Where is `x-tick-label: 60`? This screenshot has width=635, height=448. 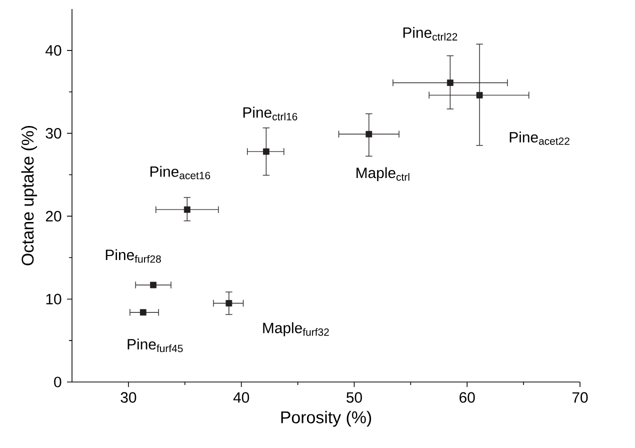 x-tick-label: 60 is located at coordinates (467, 397).